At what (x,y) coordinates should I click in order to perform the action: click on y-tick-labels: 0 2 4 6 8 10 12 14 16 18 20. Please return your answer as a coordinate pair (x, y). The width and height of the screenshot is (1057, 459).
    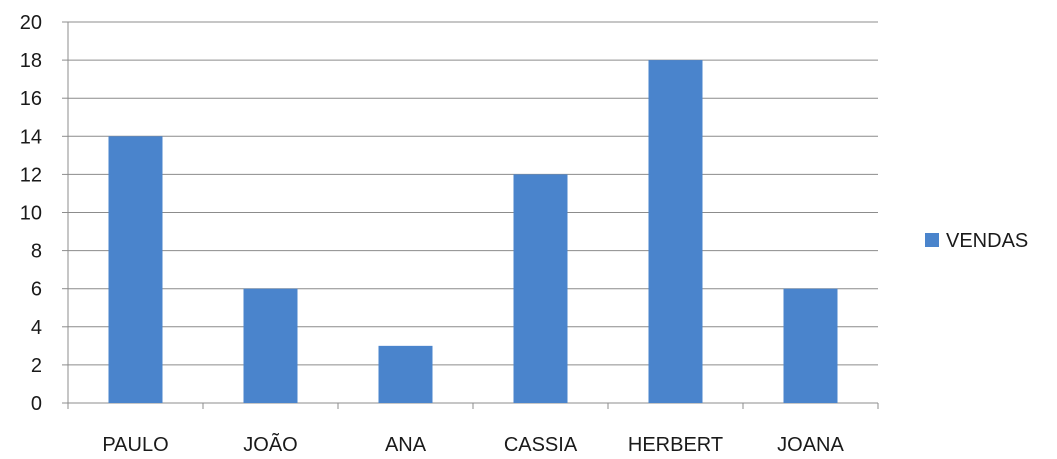
    Looking at the image, I should click on (31, 213).